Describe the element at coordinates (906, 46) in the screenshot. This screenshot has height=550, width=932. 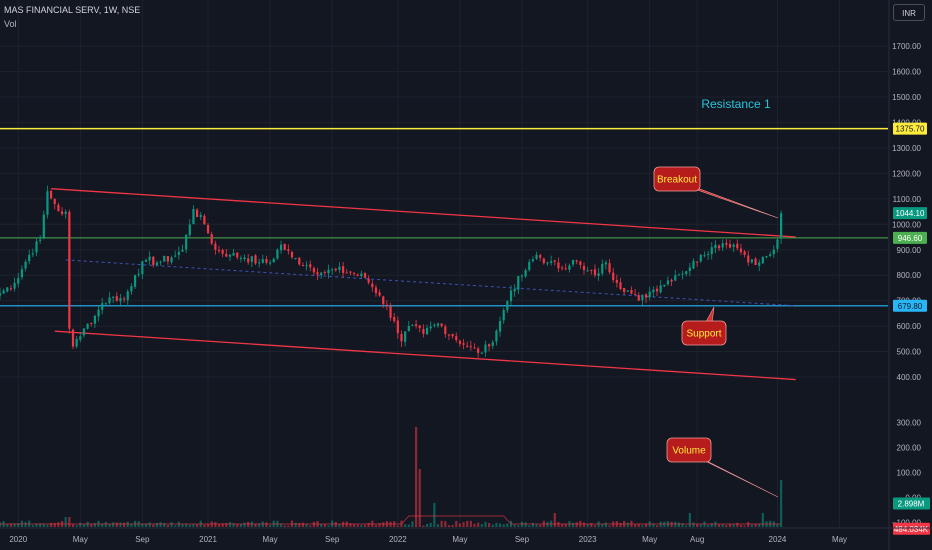
I see `price-tick-label: 1700.00` at that location.